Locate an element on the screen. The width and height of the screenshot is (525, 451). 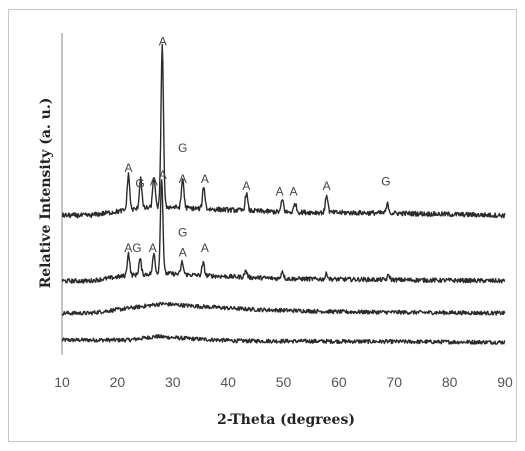
x-tick-label: 20 is located at coordinates (118, 382).